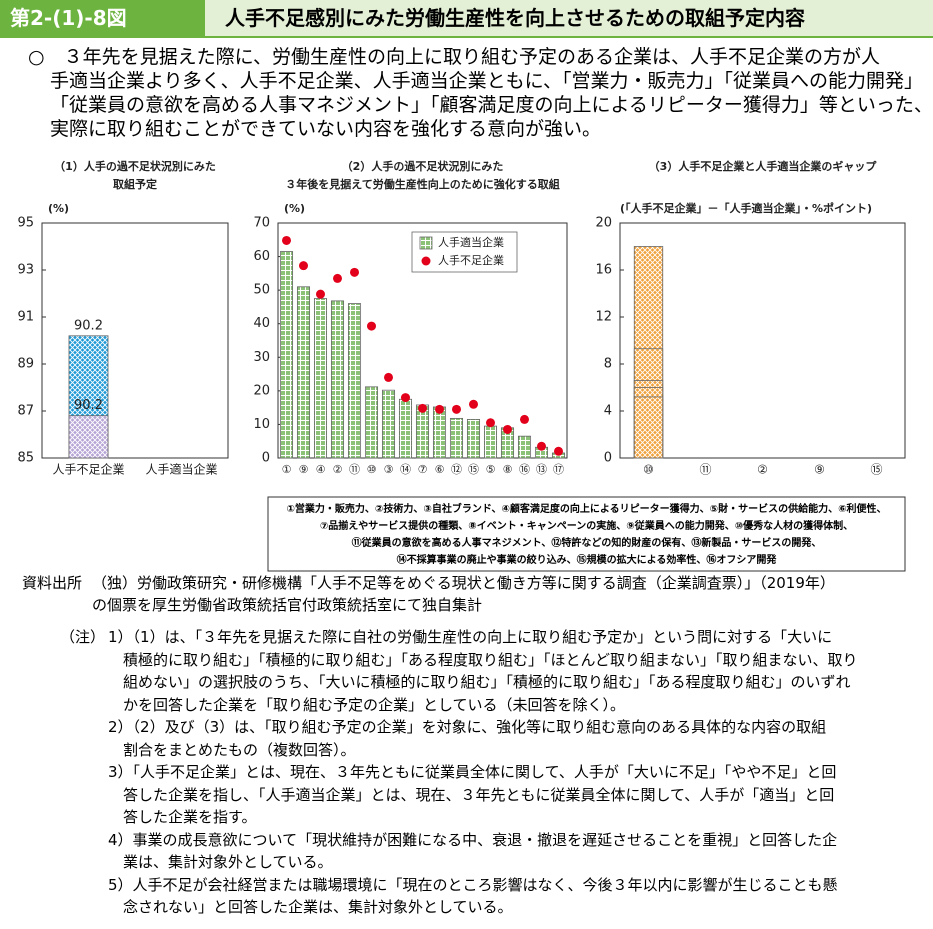 The image size is (933, 929). I want to click on y-tick-label: 70, so click(261, 223).